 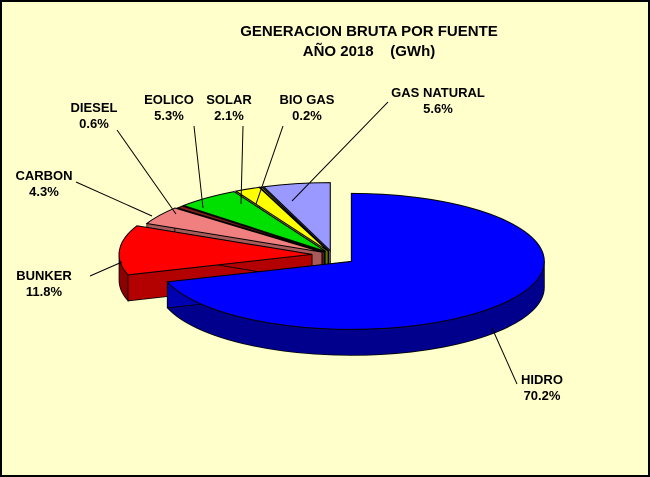 What do you see at coordinates (369, 31) in the screenshot?
I see `chart-title: GENERACION BRUTA POR FUENTE` at bounding box center [369, 31].